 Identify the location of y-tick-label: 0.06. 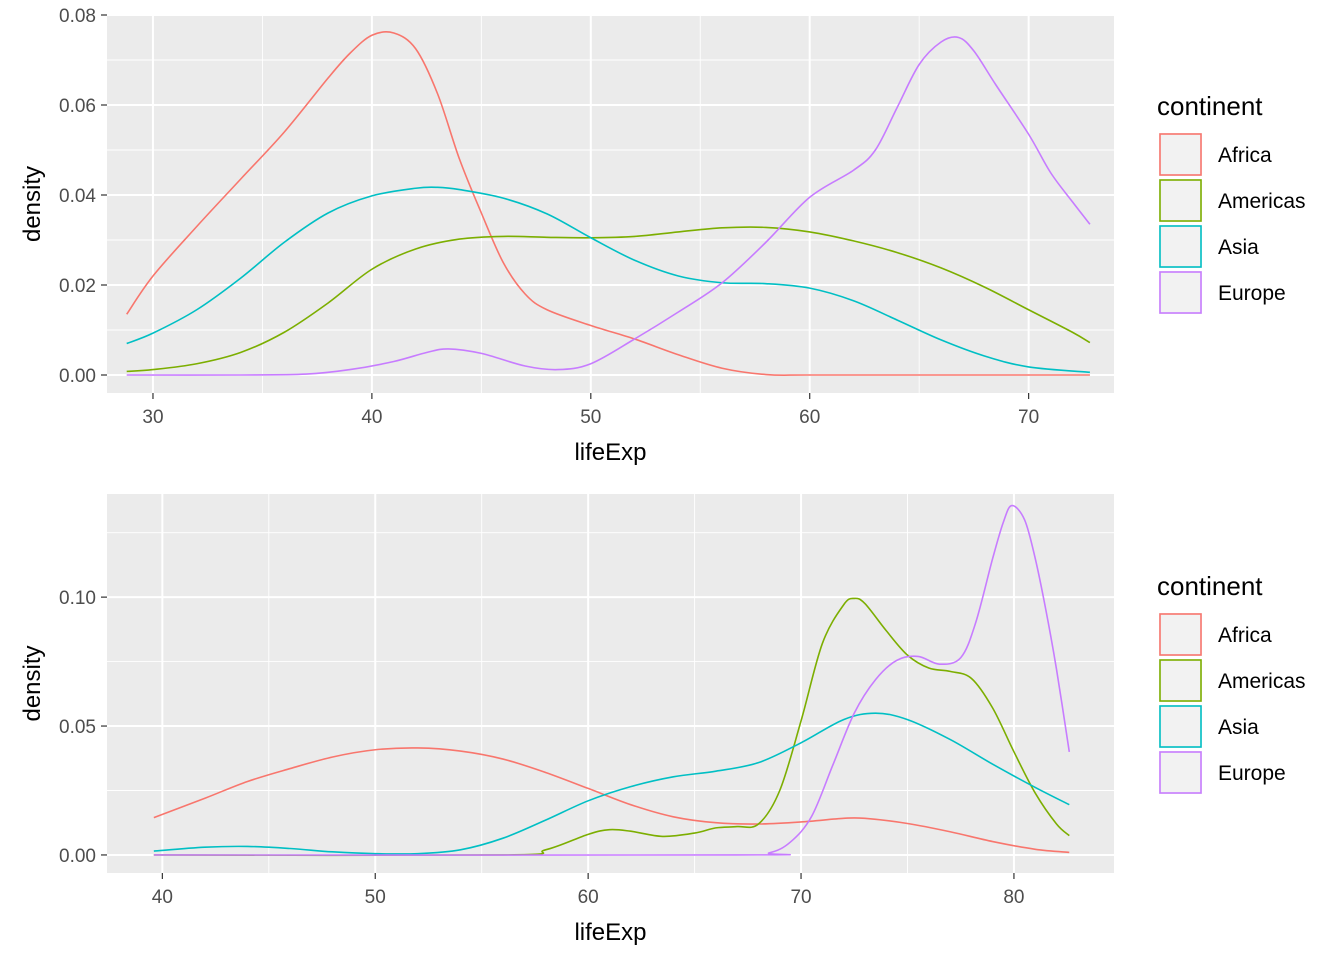
(77, 106).